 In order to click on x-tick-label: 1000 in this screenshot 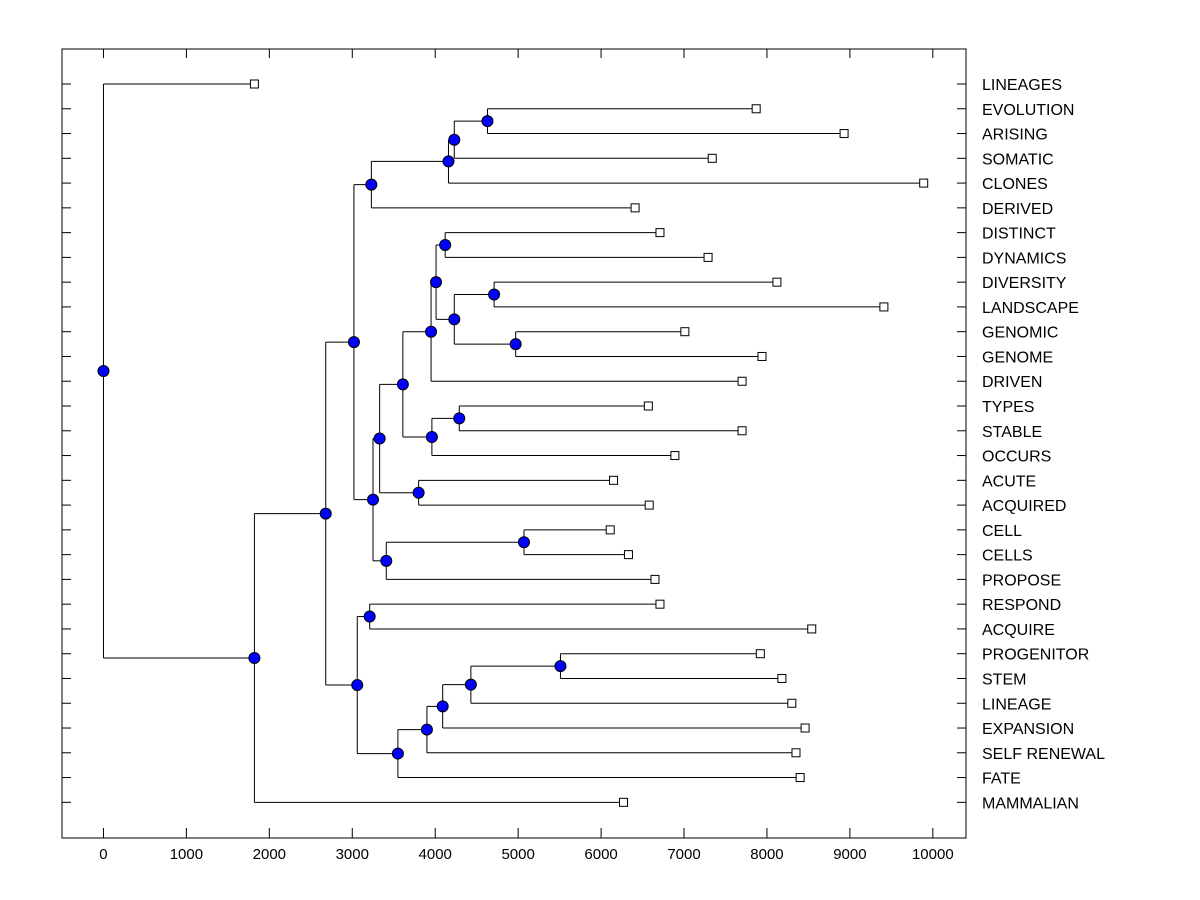, I will do `click(186, 854)`.